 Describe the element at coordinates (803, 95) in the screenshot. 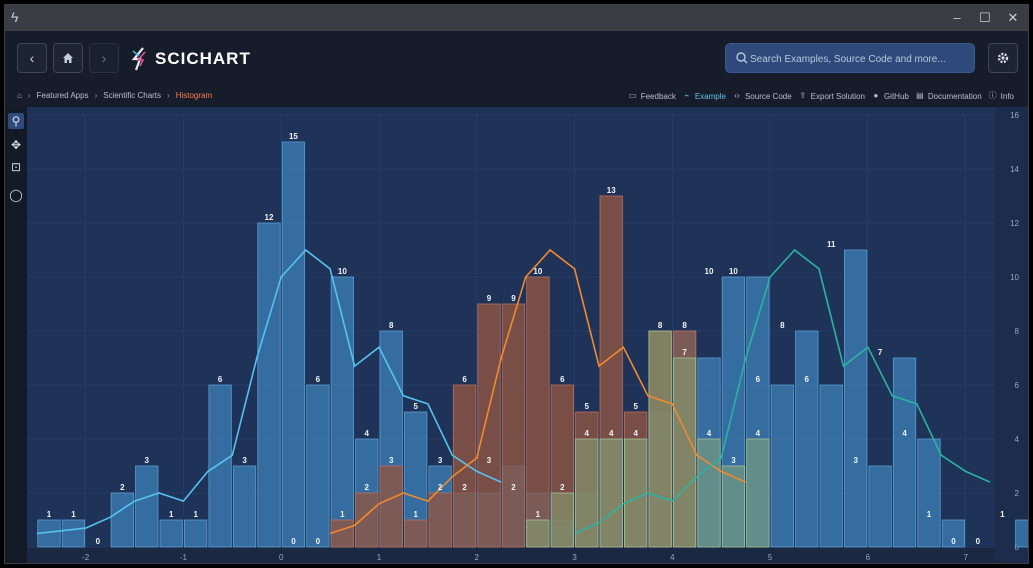

I see `export-icon: ⇪` at that location.